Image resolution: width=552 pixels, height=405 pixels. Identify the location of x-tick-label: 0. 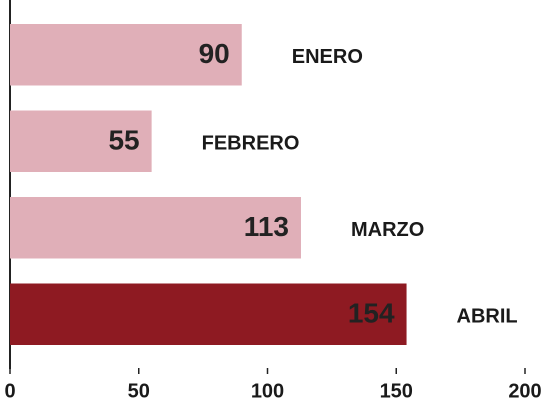
(9, 391).